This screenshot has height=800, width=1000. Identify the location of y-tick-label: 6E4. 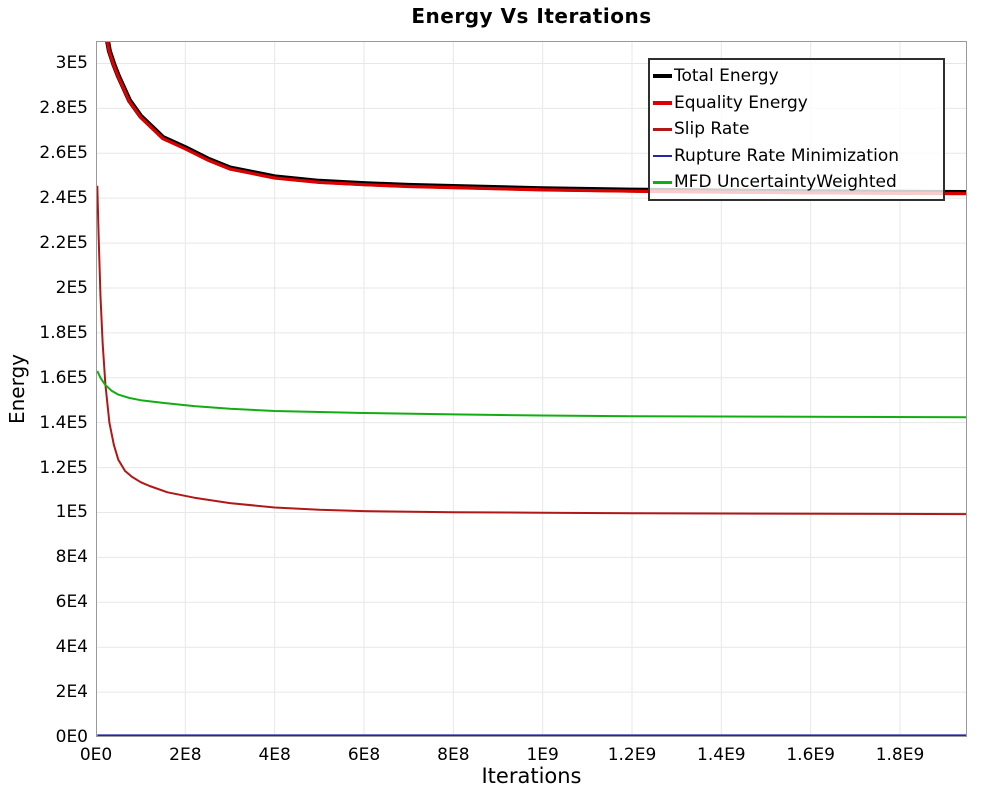
(71, 602).